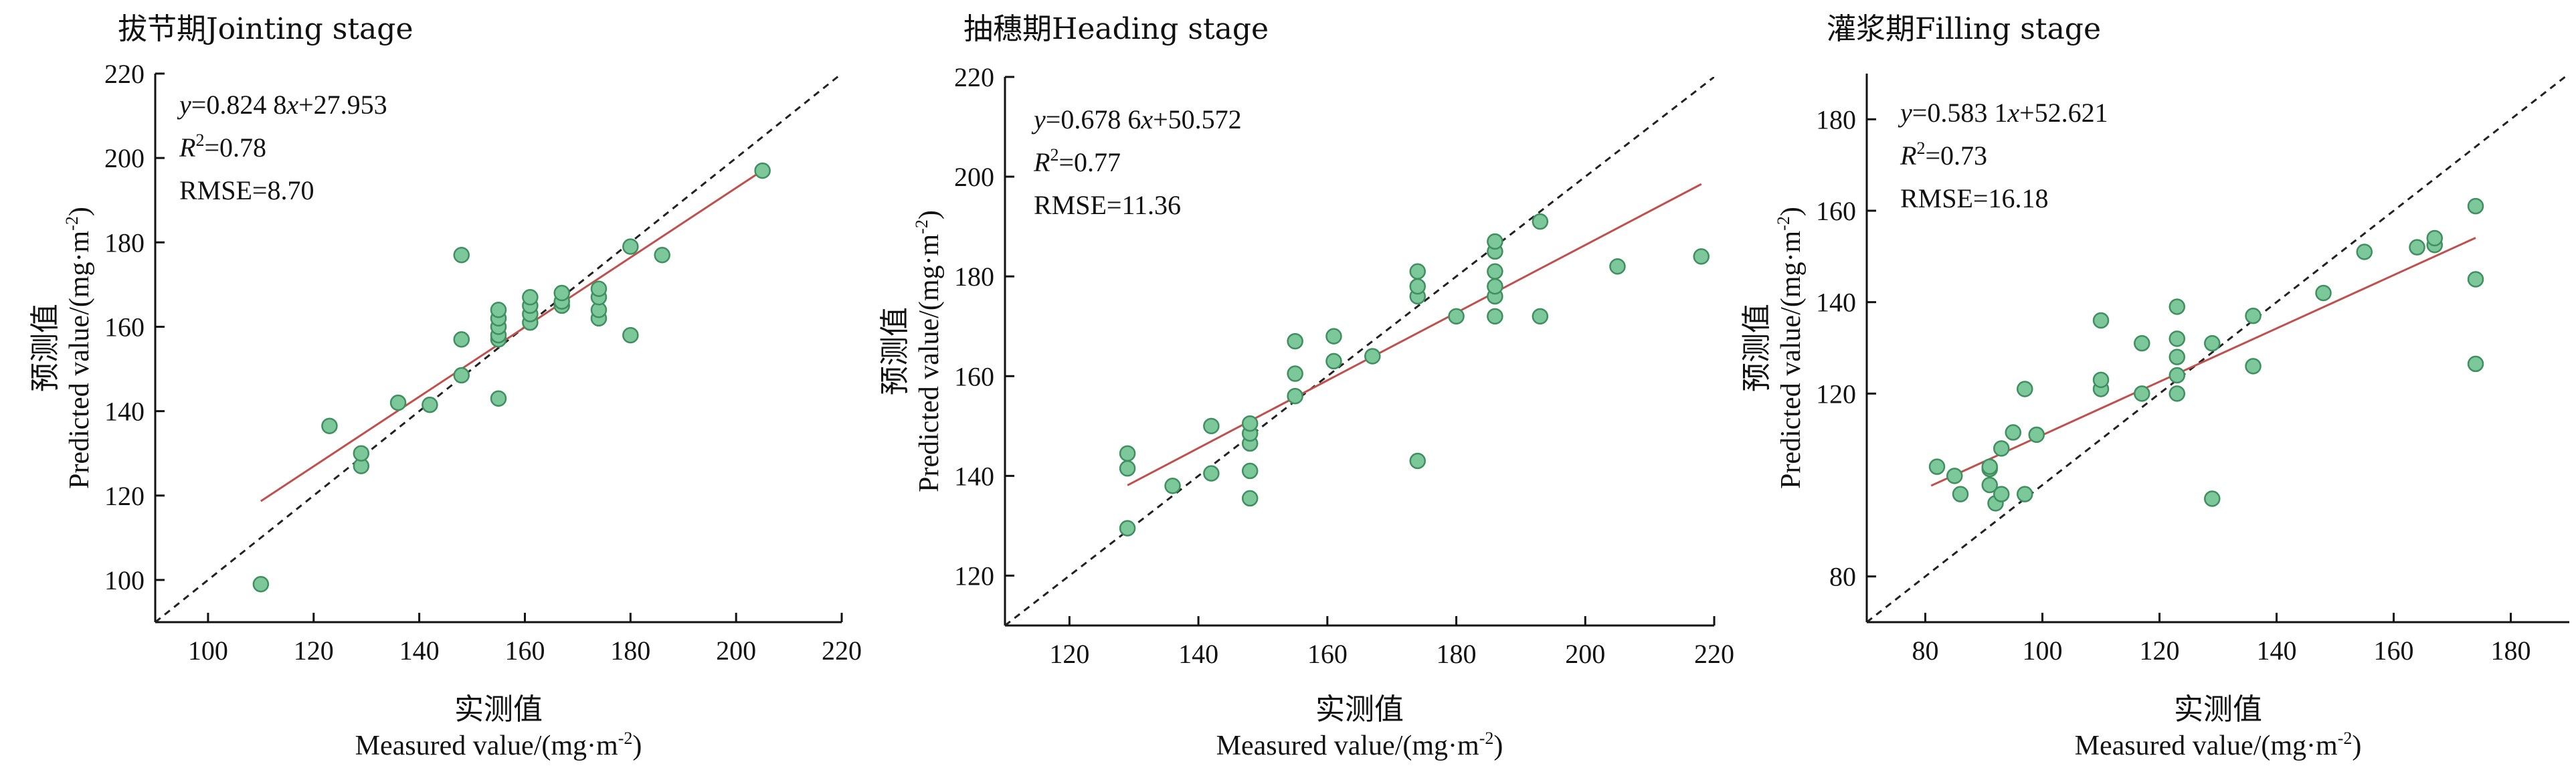 The width and height of the screenshot is (2576, 772). I want to click on x-tick-label: 80, so click(1925, 651).